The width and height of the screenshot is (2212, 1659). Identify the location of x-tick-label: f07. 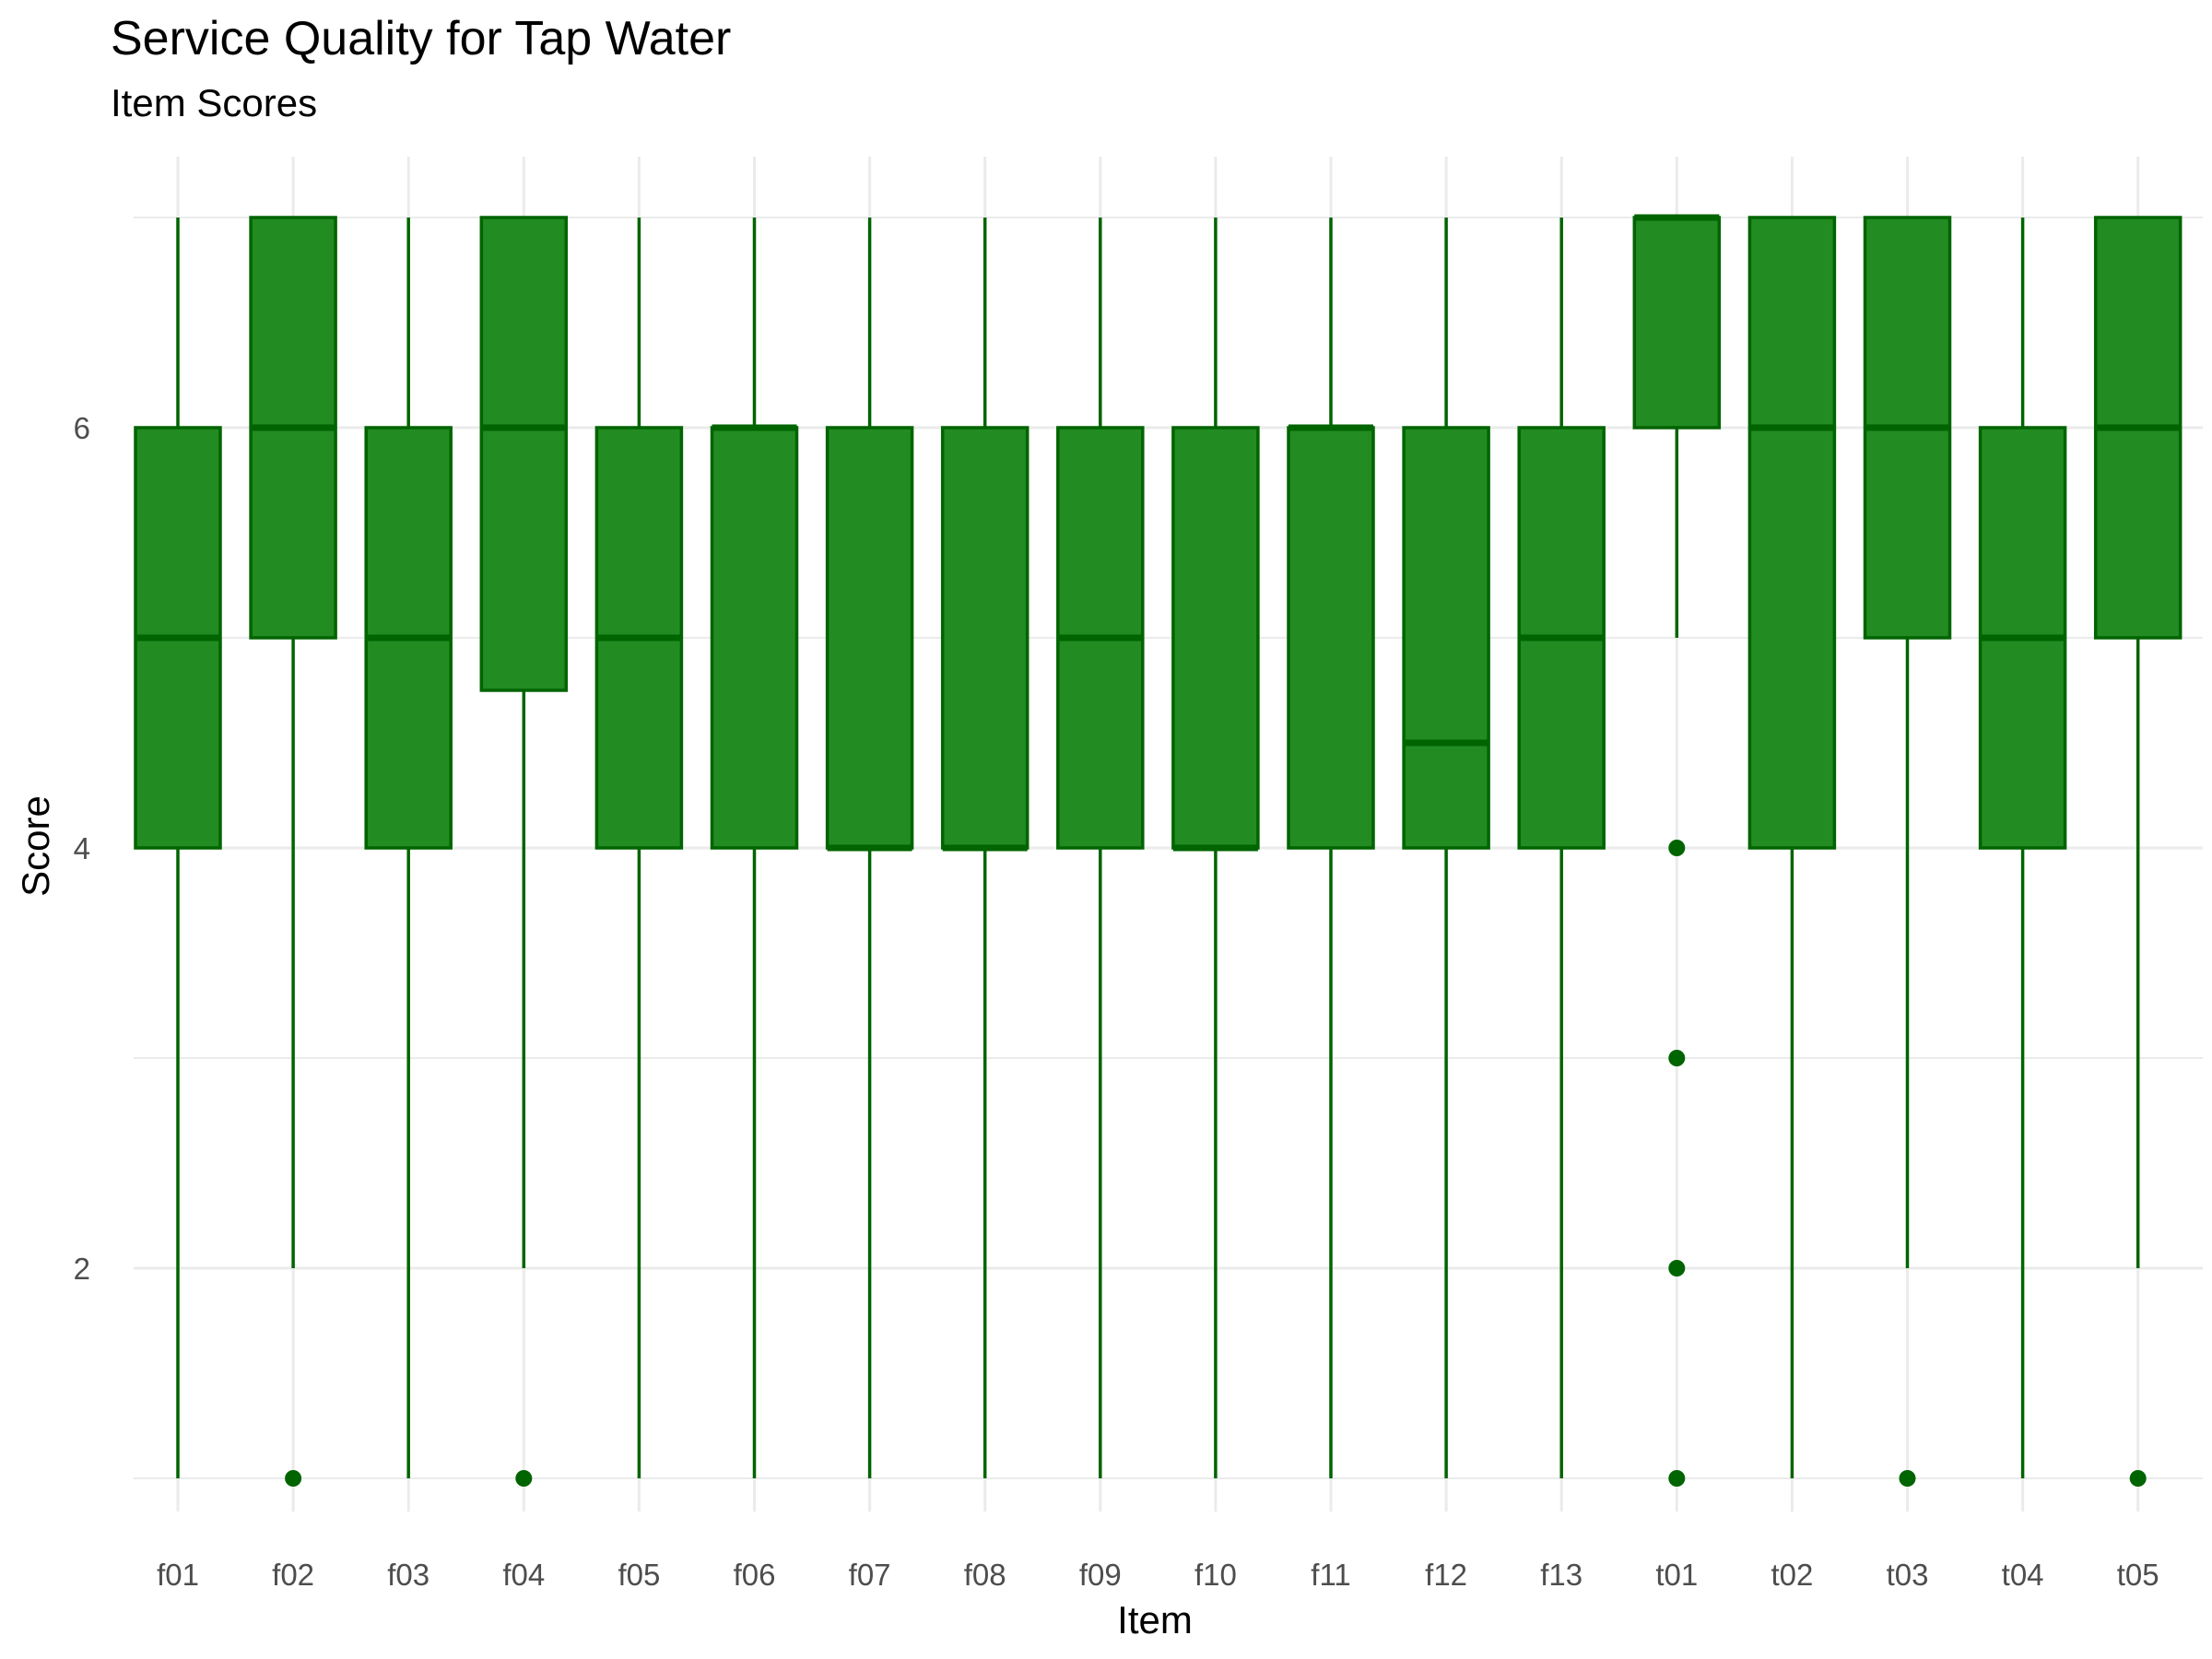
(870, 1575).